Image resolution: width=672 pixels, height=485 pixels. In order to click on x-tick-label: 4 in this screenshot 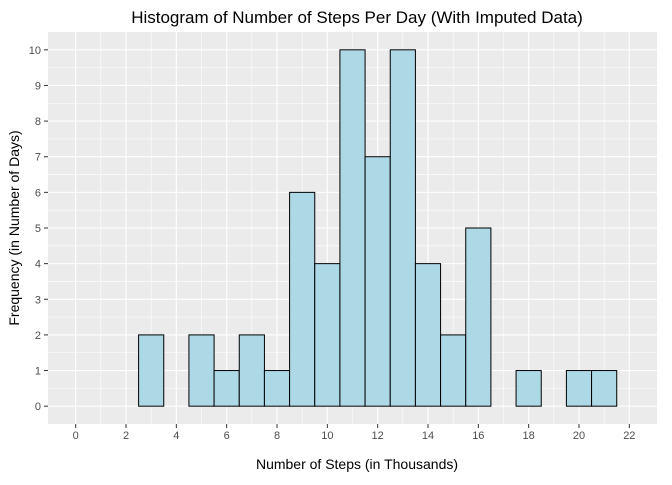, I will do `click(176, 436)`.